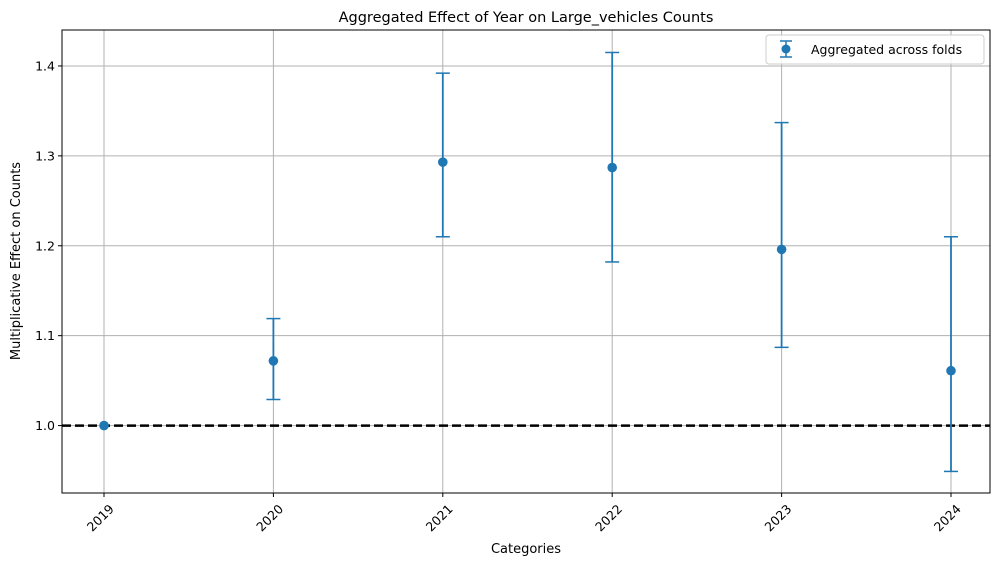  What do you see at coordinates (45, 155) in the screenshot?
I see `y-tick-label: 1.3` at bounding box center [45, 155].